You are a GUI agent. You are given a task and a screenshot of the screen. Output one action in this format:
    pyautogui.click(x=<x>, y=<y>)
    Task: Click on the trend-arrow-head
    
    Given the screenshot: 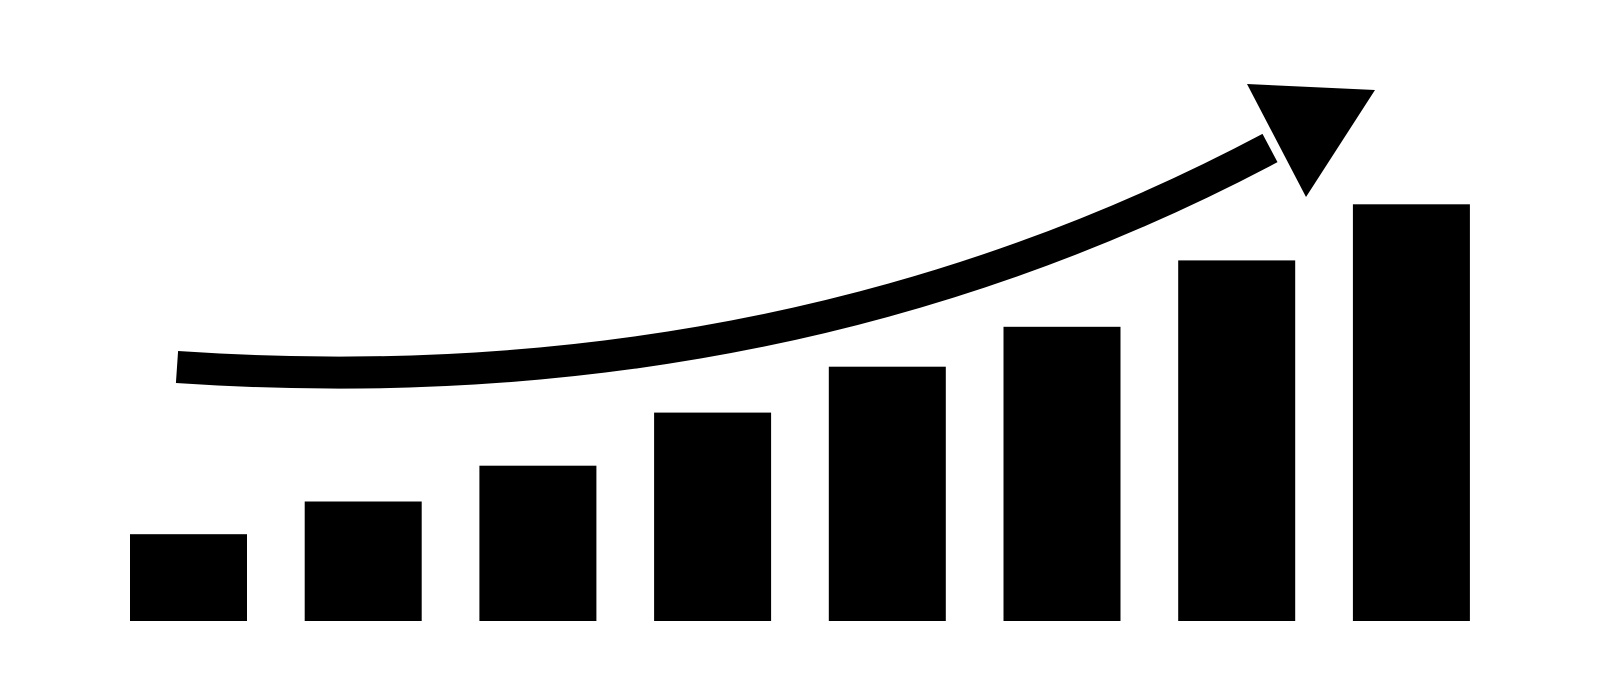 What is the action you would take?
    pyautogui.click(x=1311, y=140)
    